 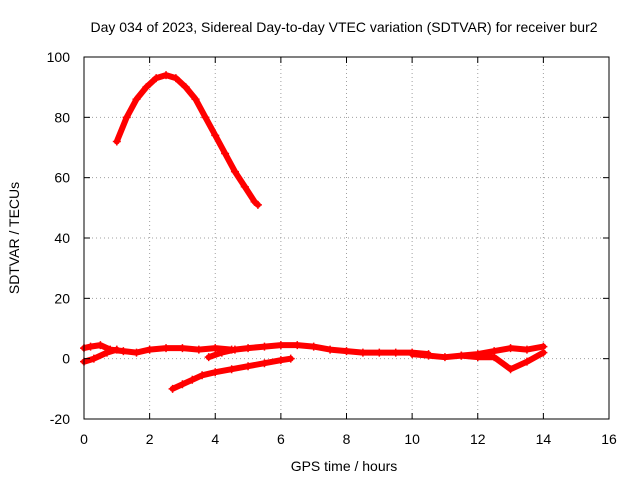 What do you see at coordinates (412, 439) in the screenshot?
I see `x-tick-label: 10` at bounding box center [412, 439].